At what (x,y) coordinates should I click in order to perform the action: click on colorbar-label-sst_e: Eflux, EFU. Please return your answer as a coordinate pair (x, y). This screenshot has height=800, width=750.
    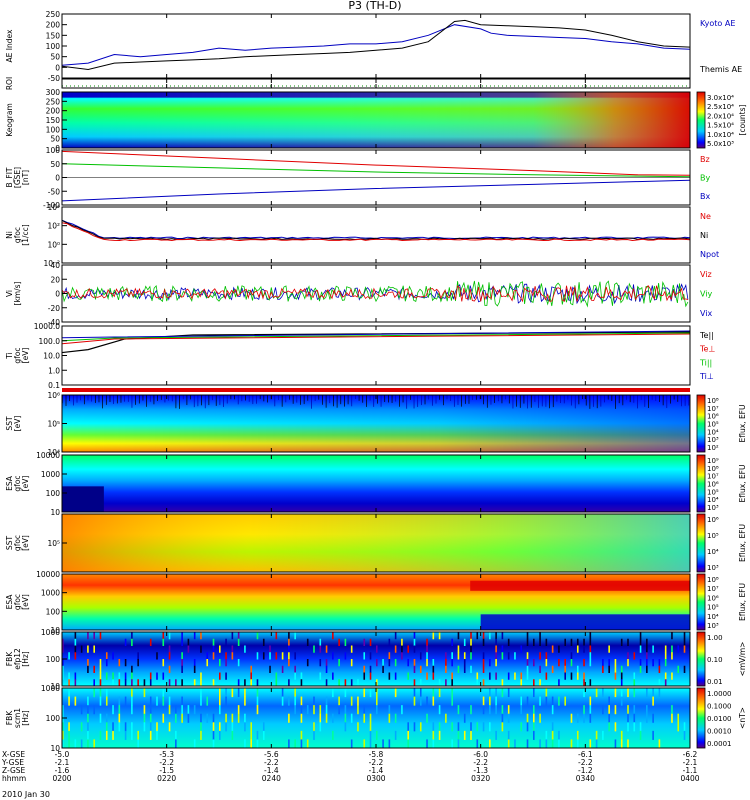
    Looking at the image, I should click on (742, 424).